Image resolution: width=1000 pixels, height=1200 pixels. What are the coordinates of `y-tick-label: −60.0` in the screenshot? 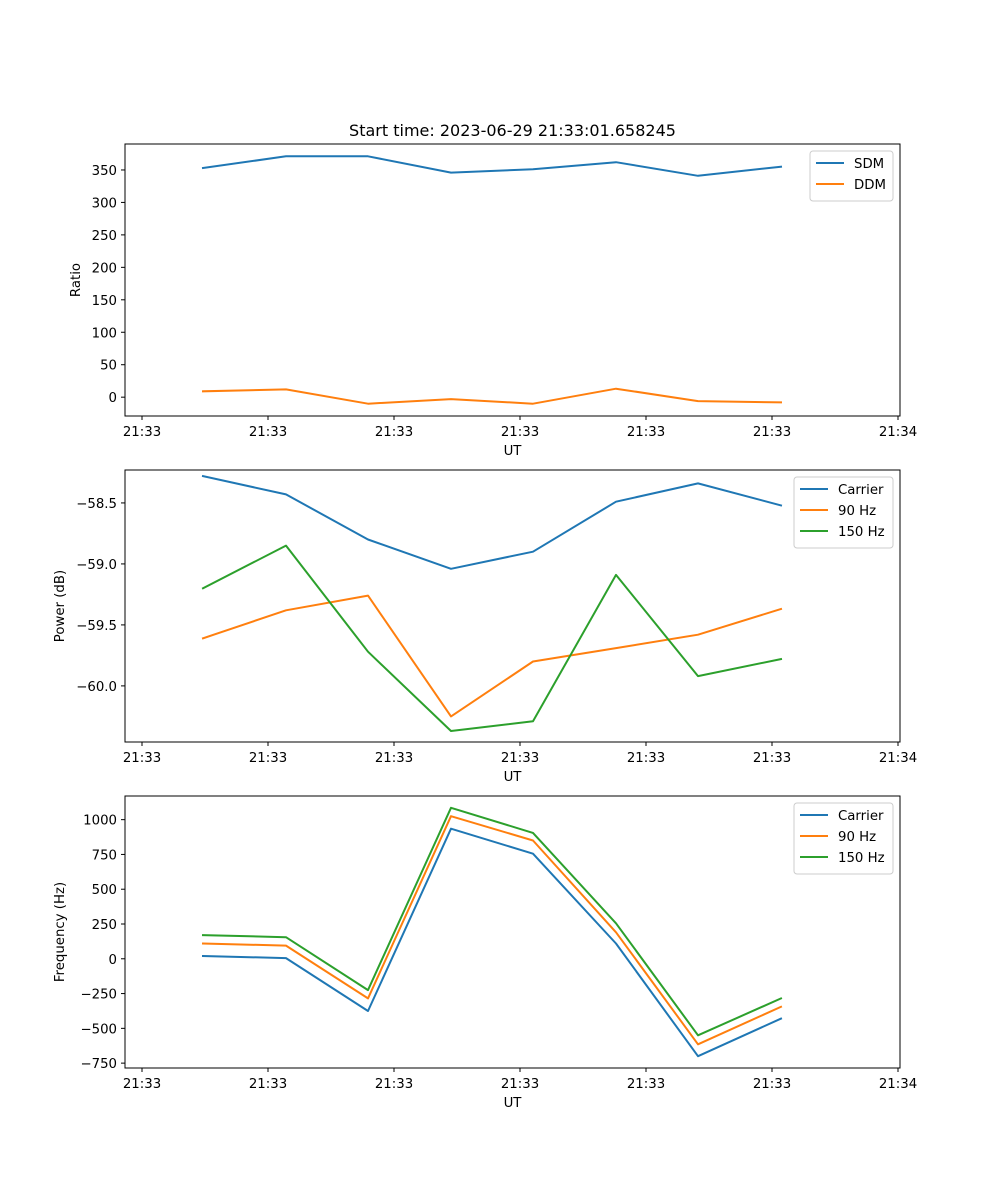 It's located at (96, 687).